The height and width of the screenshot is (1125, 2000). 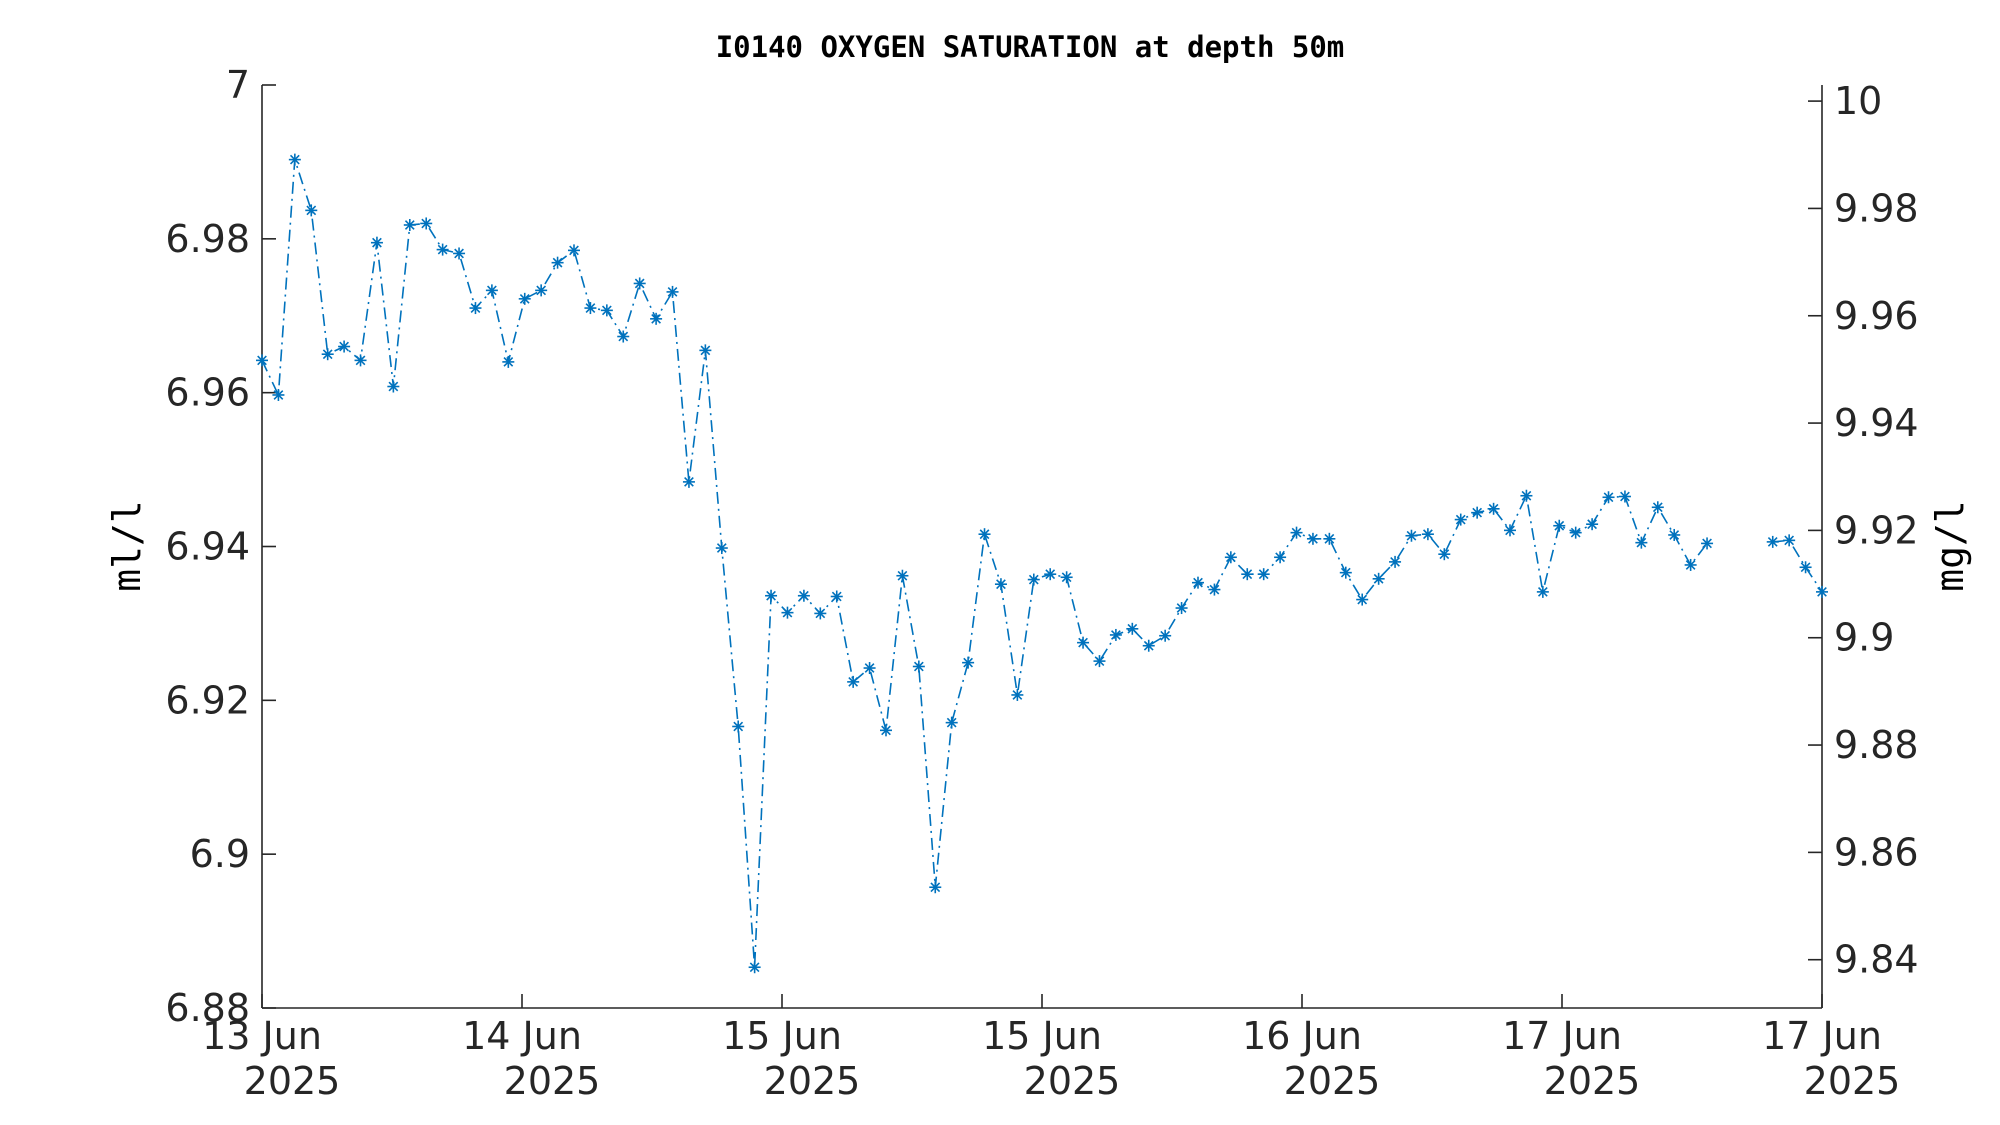 I want to click on y-tick-label-right: 9.98, so click(x=1876, y=208).